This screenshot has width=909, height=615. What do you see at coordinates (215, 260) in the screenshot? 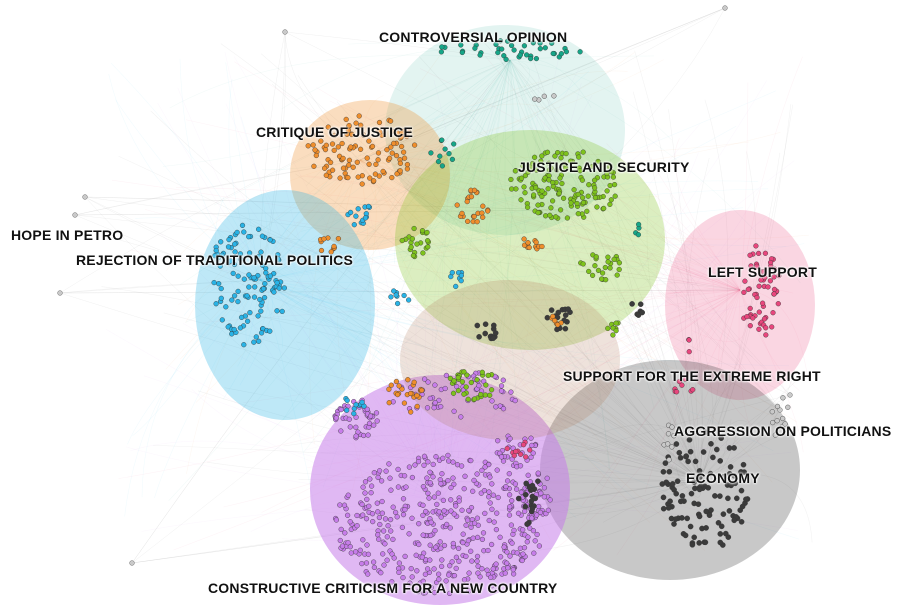
I see `label-rejection-of-traditional-politics: REJECTION OF TRADITIONAL POLITICS` at bounding box center [215, 260].